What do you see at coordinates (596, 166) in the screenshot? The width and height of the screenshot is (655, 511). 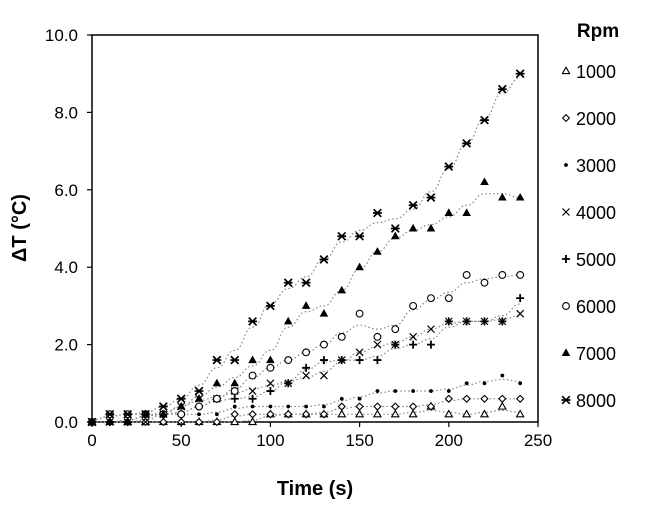 I see `legend-label-3000: 3000` at bounding box center [596, 166].